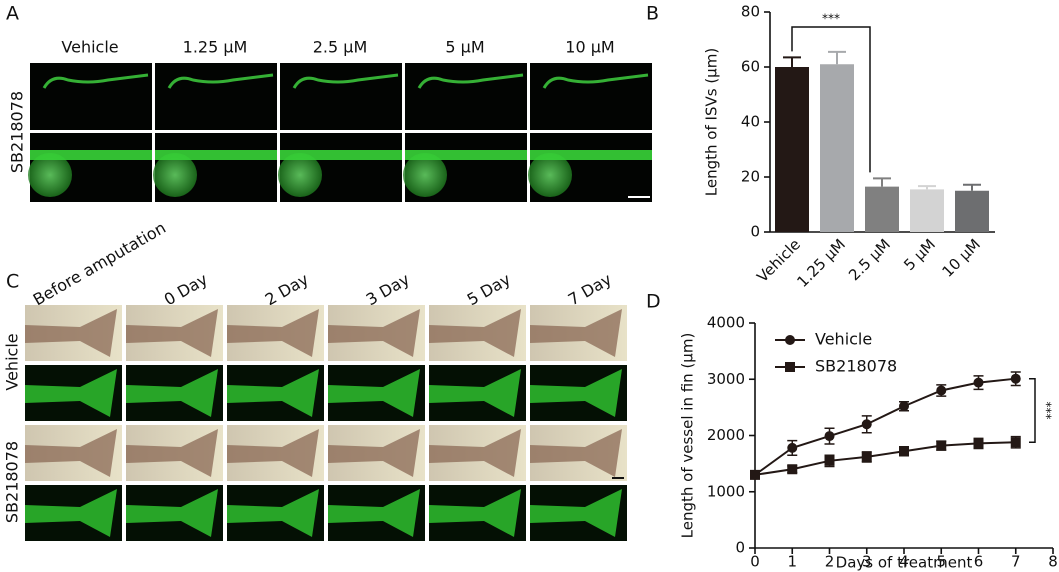  I want to click on y-axis-label: Length of vessel in fin (μm), so click(688, 436).